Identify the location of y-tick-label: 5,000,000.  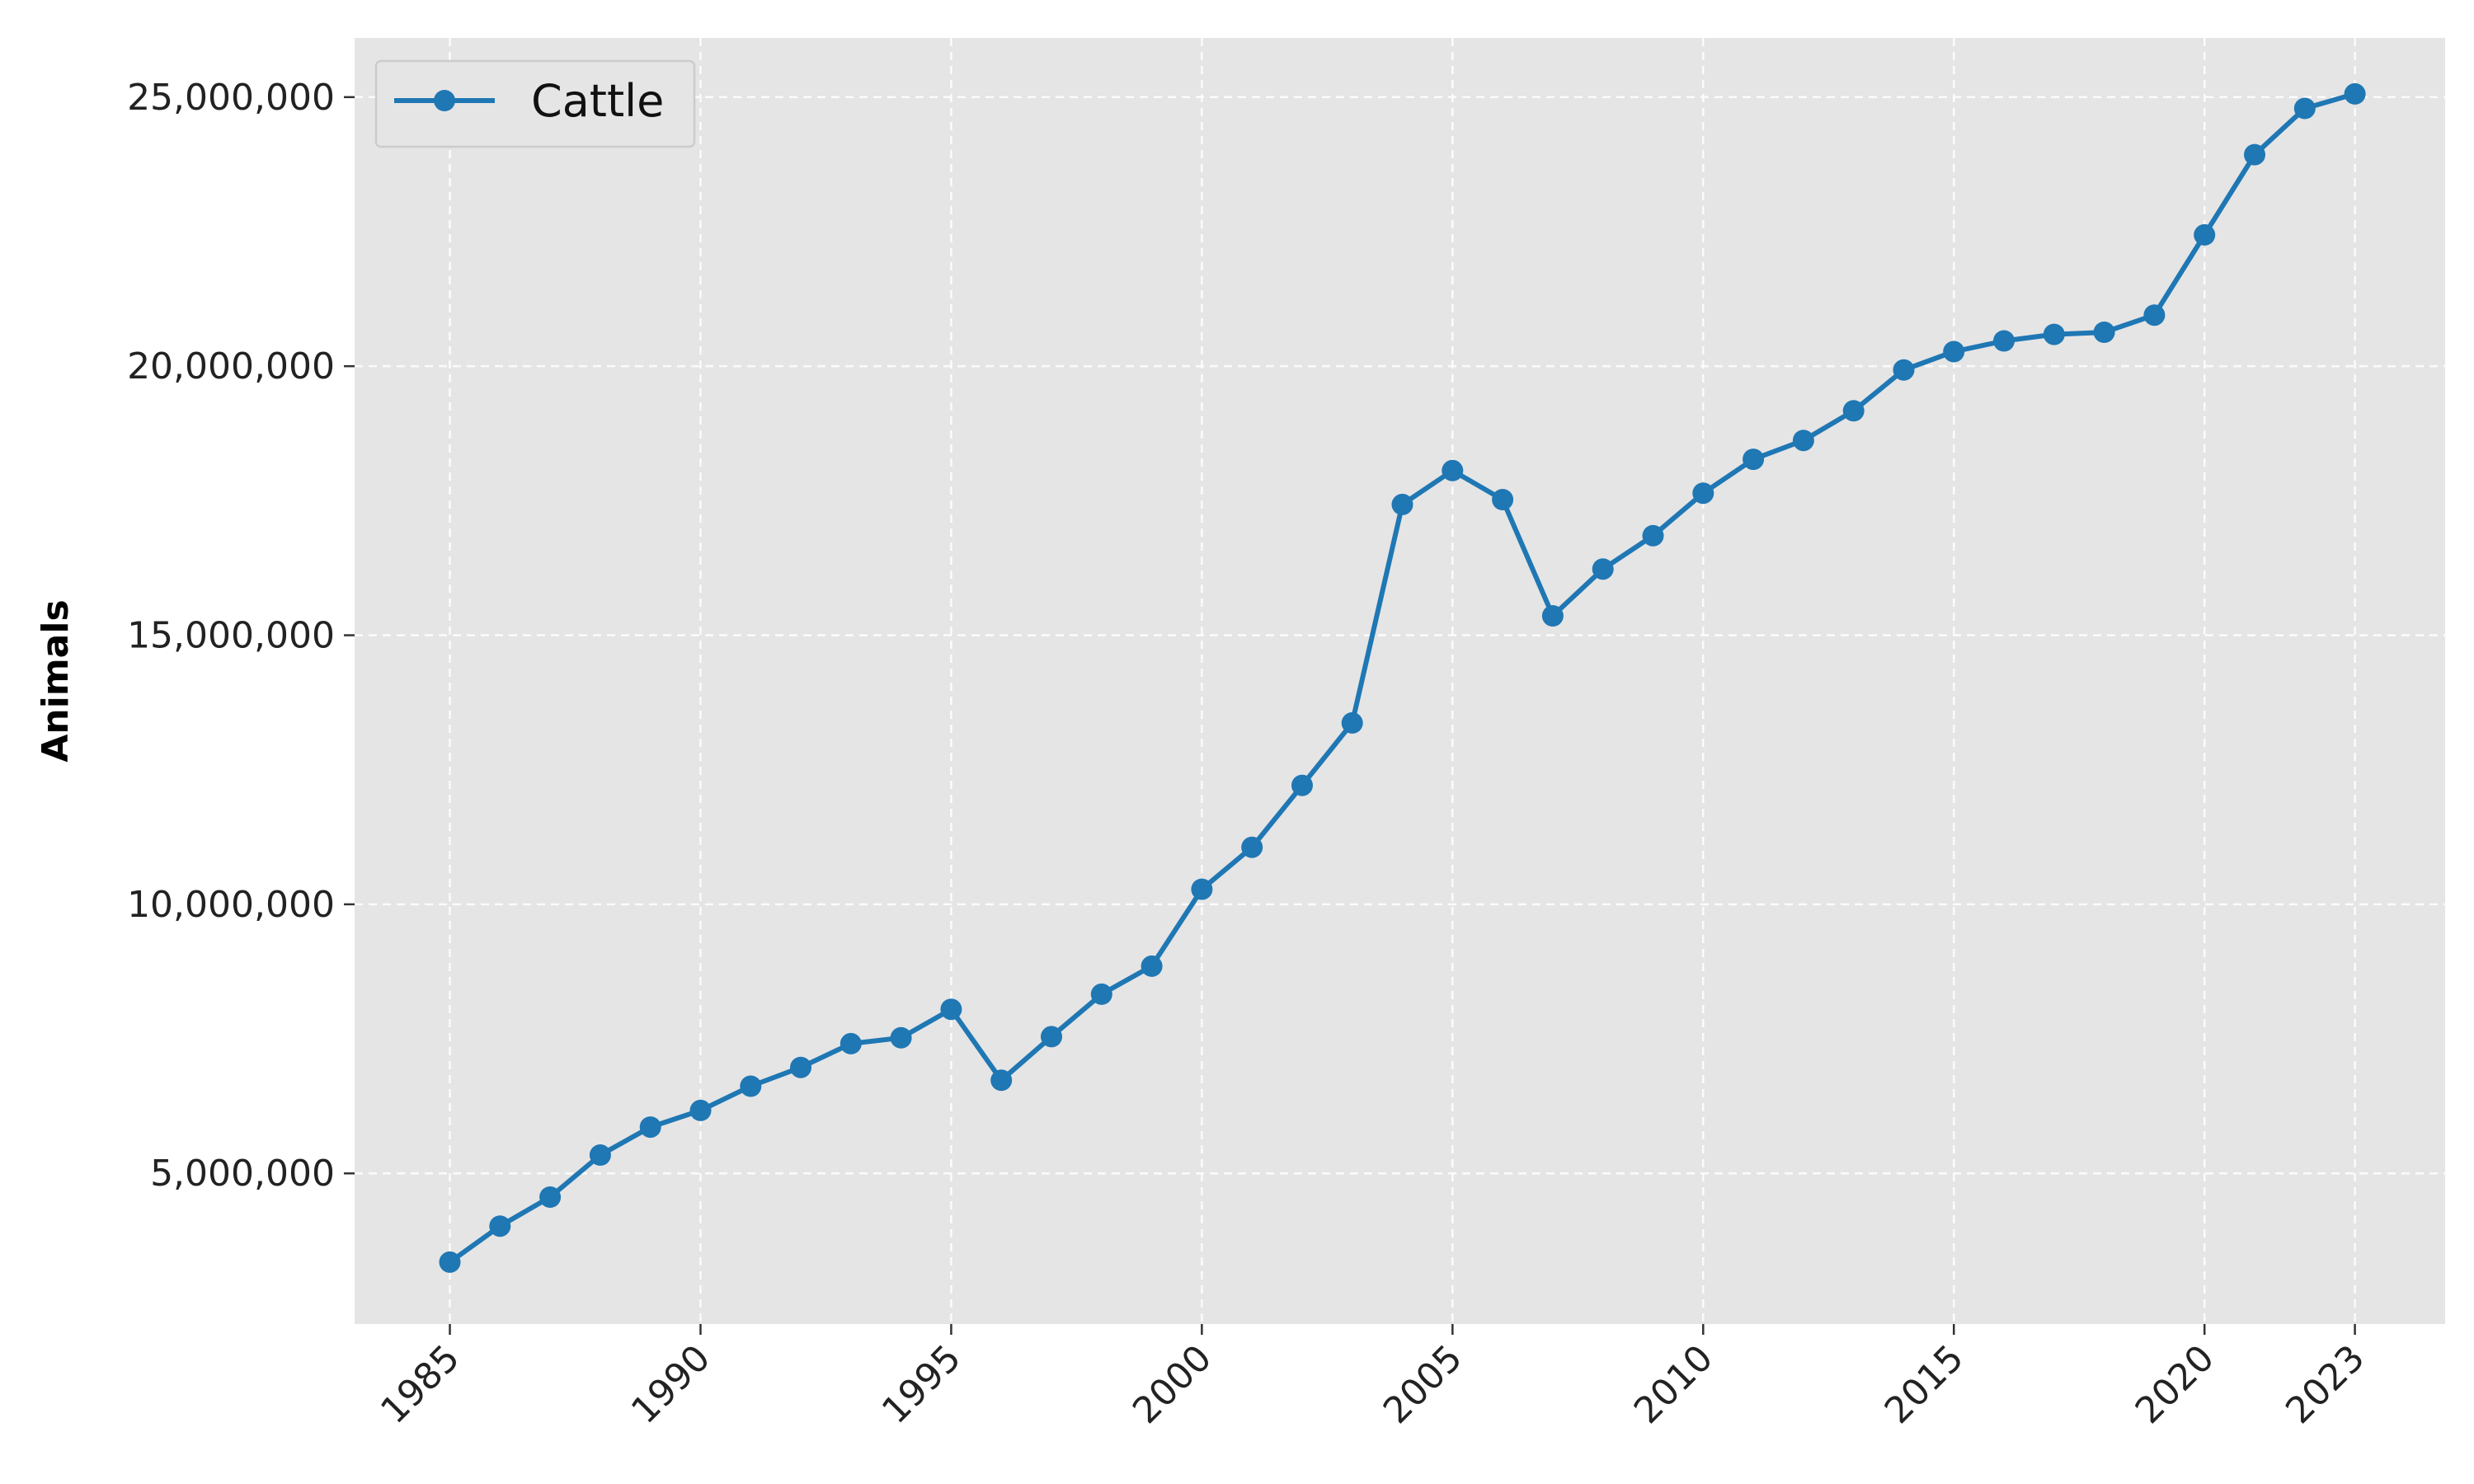
(242, 1174).